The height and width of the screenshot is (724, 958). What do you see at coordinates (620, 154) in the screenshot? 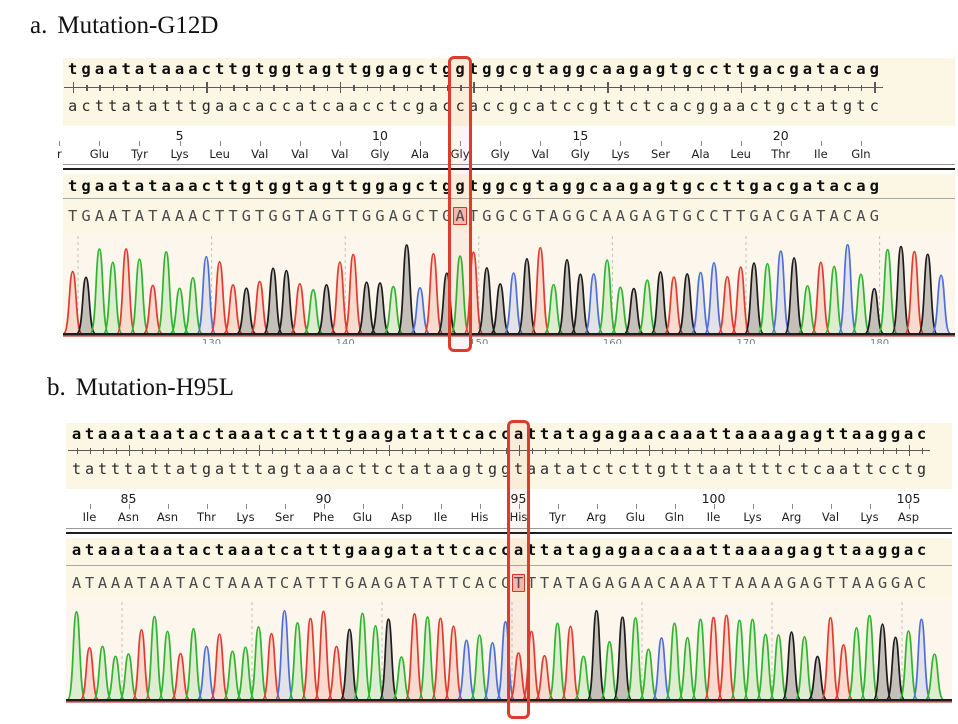
I see `amino-acid-label: Lys` at bounding box center [620, 154].